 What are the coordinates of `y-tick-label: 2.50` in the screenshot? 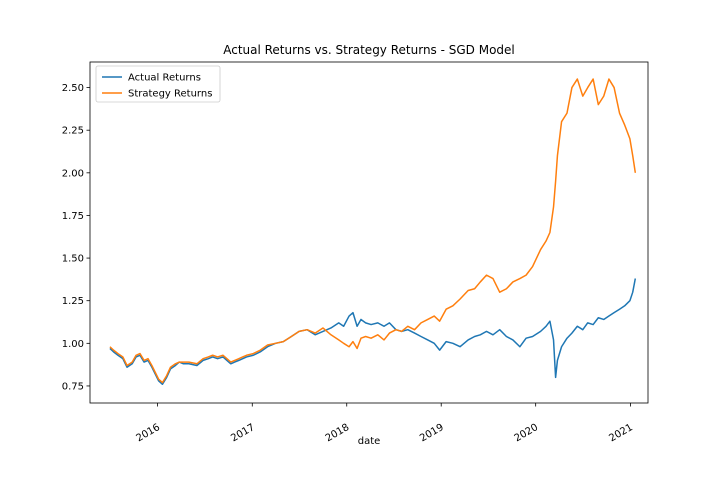 It's located at (73, 88).